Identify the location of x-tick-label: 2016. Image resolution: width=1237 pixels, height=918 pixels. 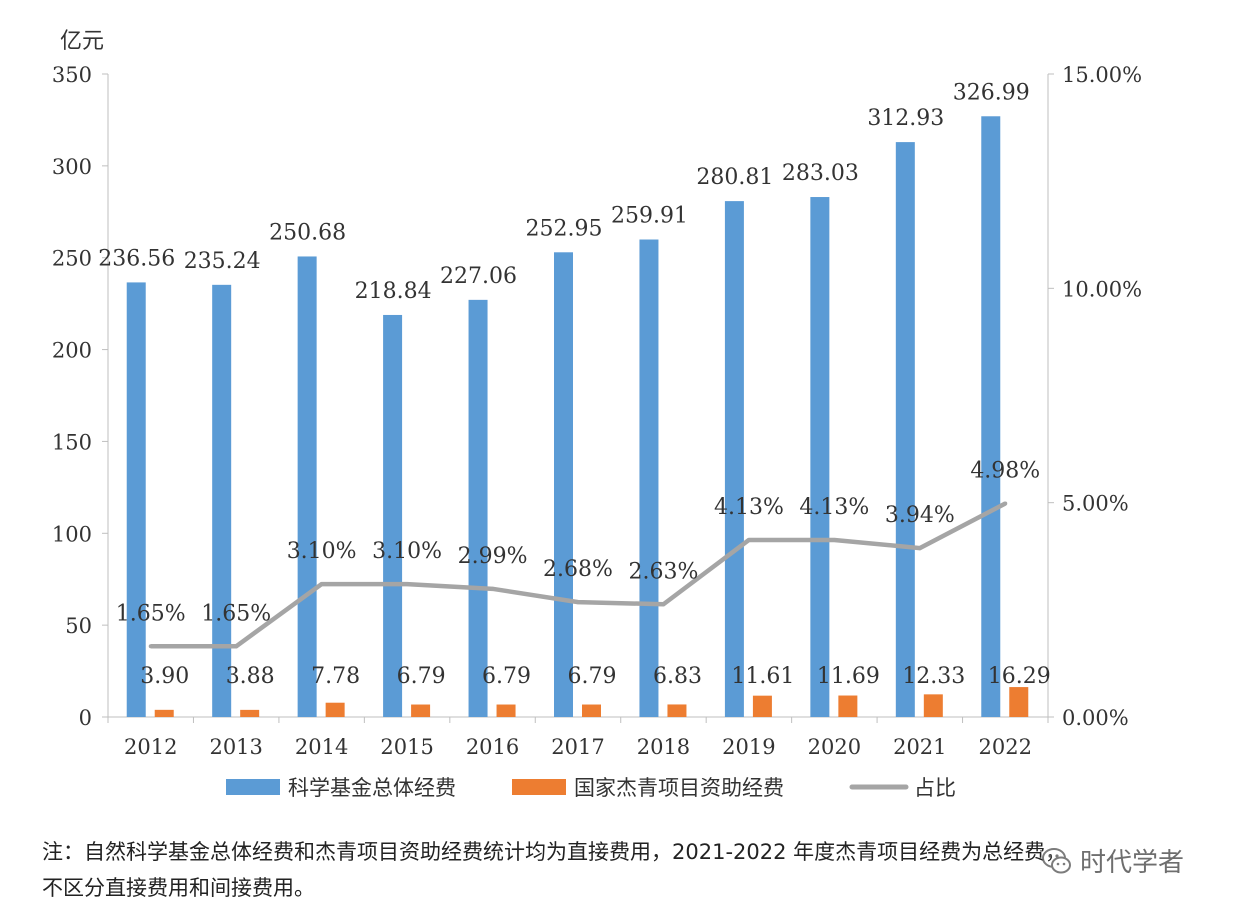
(492, 747).